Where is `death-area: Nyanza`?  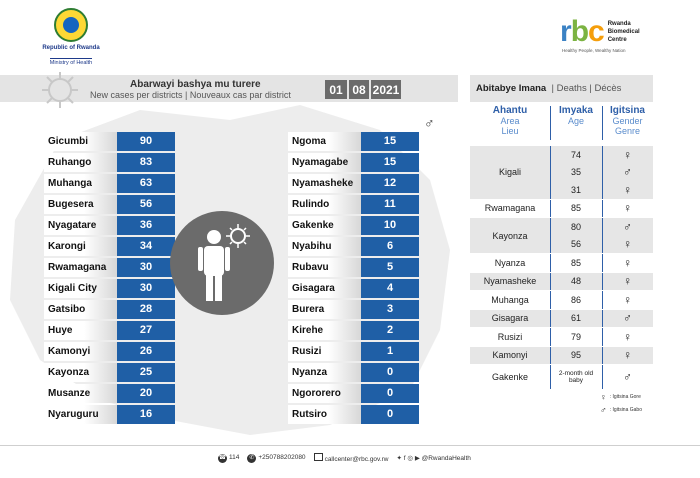
death-area: Nyanza is located at coordinates (510, 262).